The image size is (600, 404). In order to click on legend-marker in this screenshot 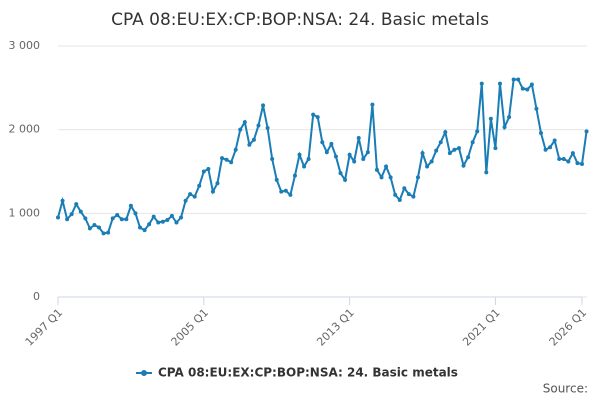, I will do `click(144, 373)`.